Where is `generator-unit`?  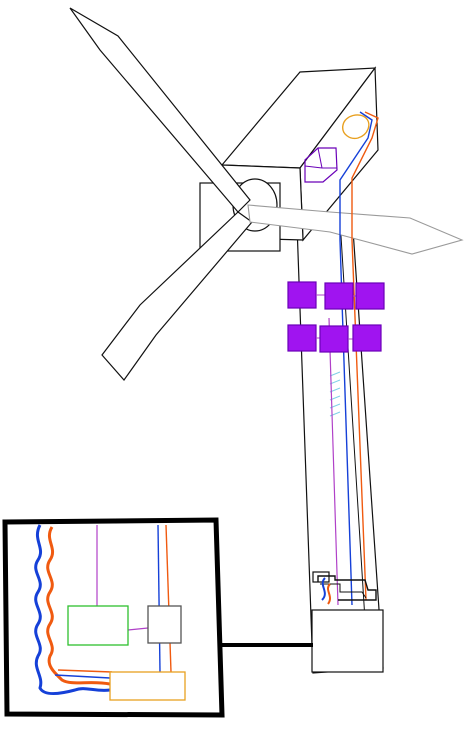
generator-unit is located at coordinates (356, 127).